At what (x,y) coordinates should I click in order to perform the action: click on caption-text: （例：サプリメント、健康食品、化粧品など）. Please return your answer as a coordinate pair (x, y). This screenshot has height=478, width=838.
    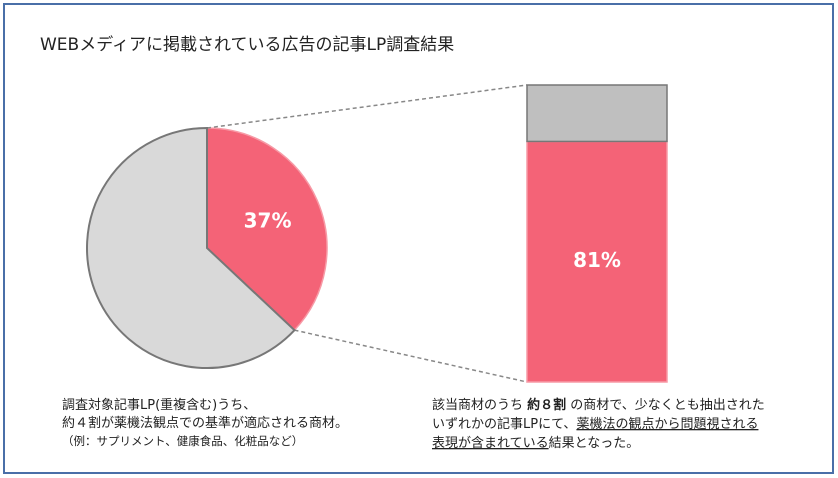
    Looking at the image, I should click on (182, 441).